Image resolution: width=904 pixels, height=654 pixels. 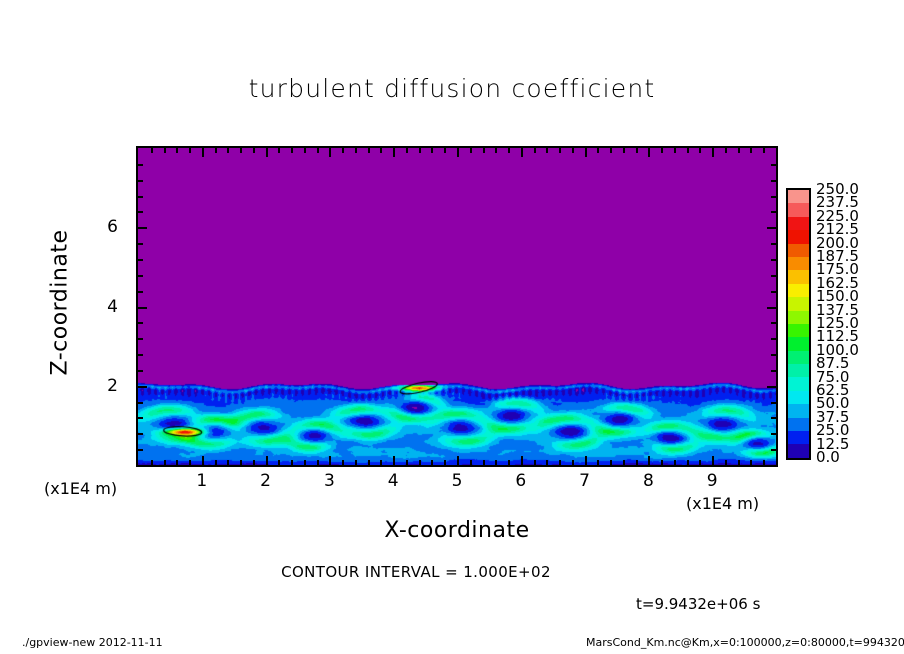 What do you see at coordinates (112, 306) in the screenshot?
I see `y-tick-label: 4` at bounding box center [112, 306].